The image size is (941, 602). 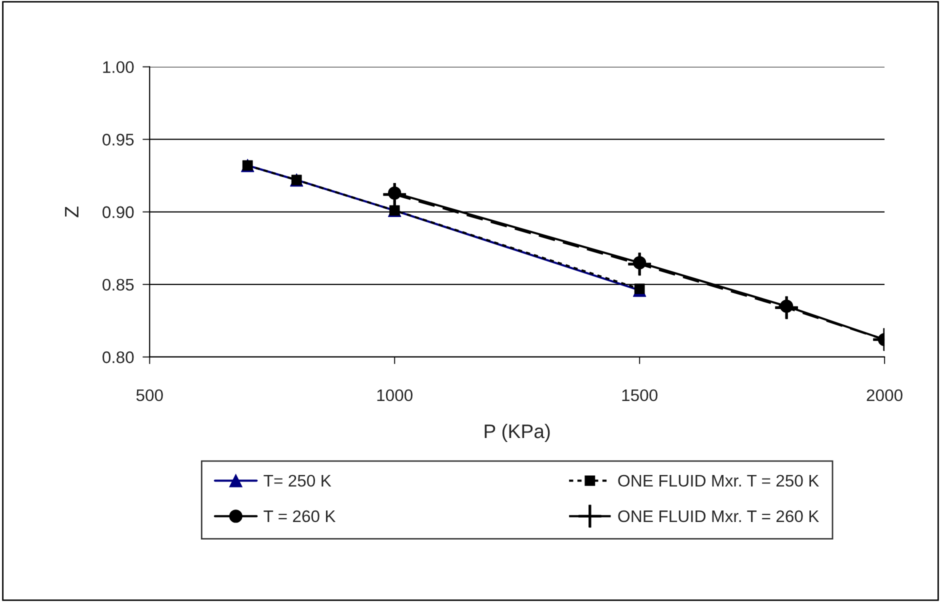 What do you see at coordinates (719, 480) in the screenshot?
I see `legend-label: ONE FLUID Mxr. T = 250 K` at bounding box center [719, 480].